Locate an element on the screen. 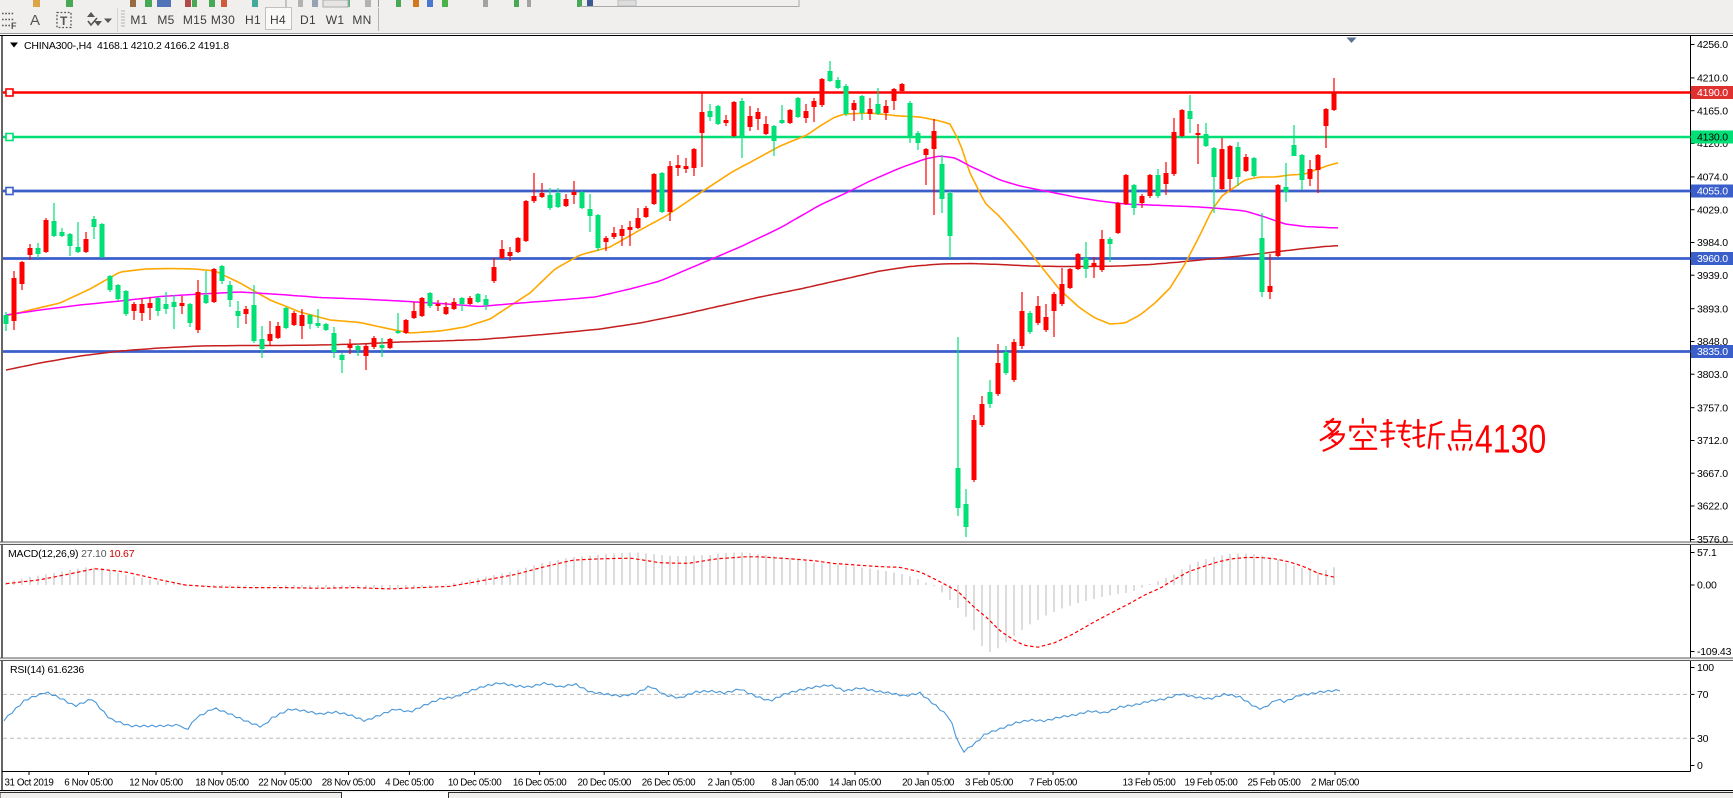  svg-text: 3 Feb 05:00 is located at coordinates (989, 783).